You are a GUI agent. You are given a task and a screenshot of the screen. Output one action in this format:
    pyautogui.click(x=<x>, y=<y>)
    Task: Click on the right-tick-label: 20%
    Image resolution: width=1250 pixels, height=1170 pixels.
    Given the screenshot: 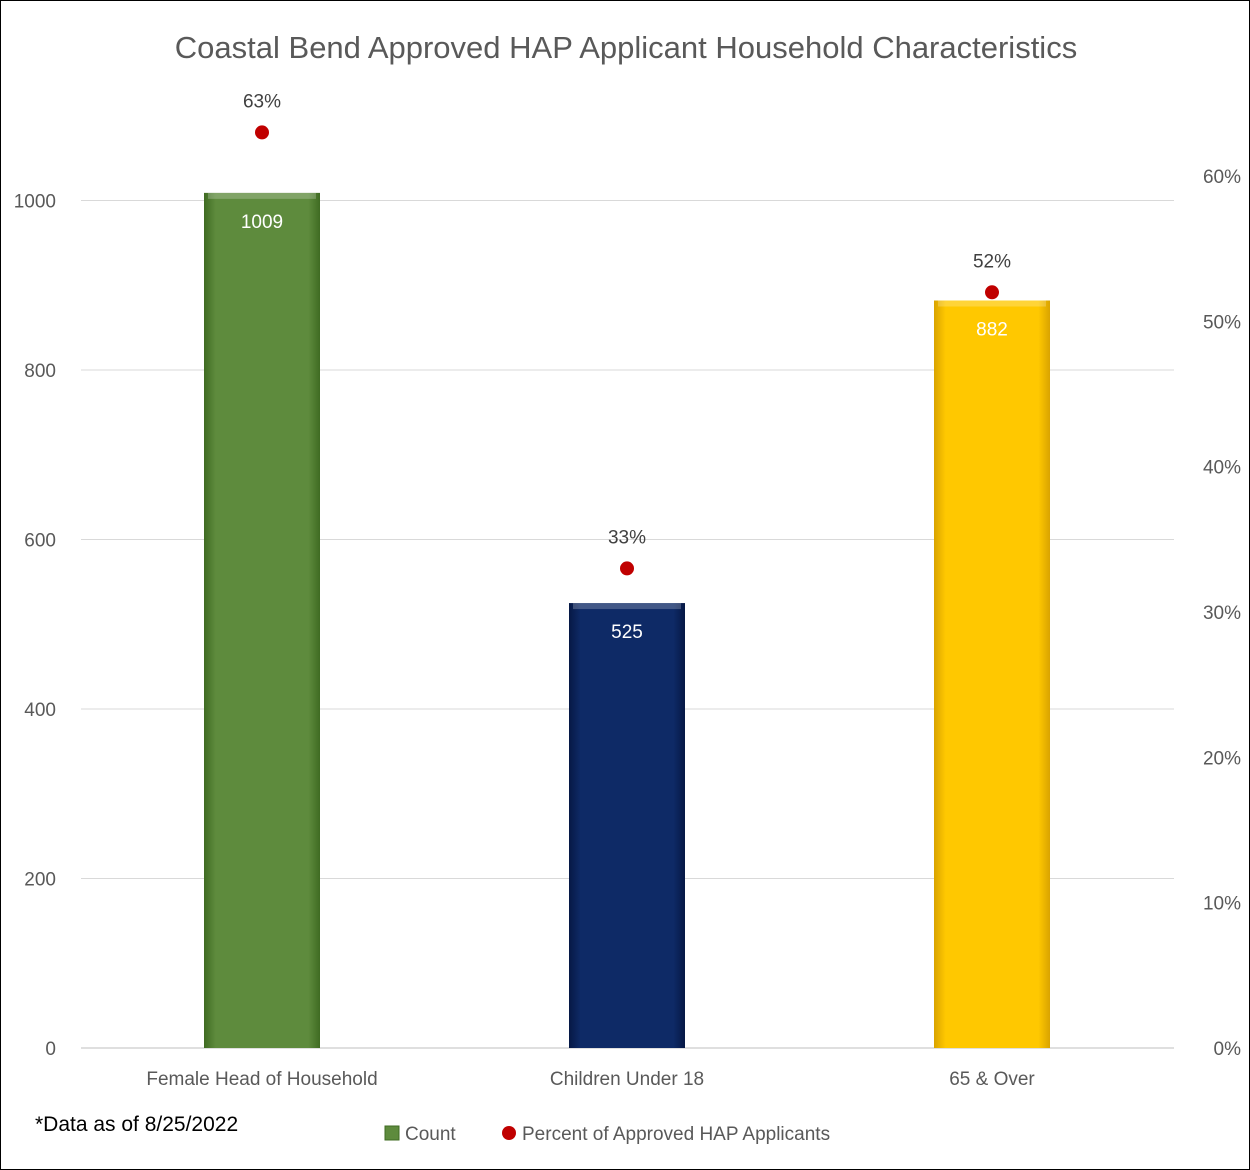 What is the action you would take?
    pyautogui.click(x=1222, y=758)
    